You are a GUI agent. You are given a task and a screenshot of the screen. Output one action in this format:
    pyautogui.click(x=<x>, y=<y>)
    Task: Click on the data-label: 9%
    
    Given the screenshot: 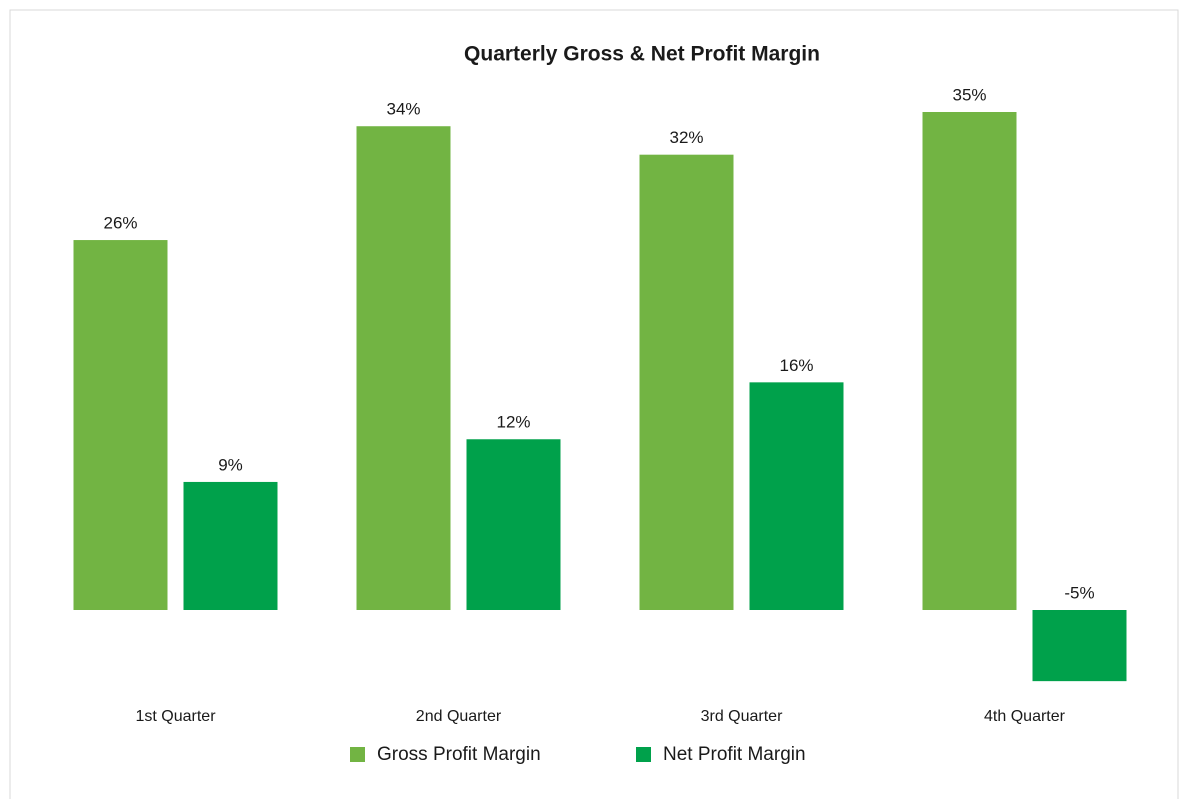 What is the action you would take?
    pyautogui.click(x=230, y=464)
    